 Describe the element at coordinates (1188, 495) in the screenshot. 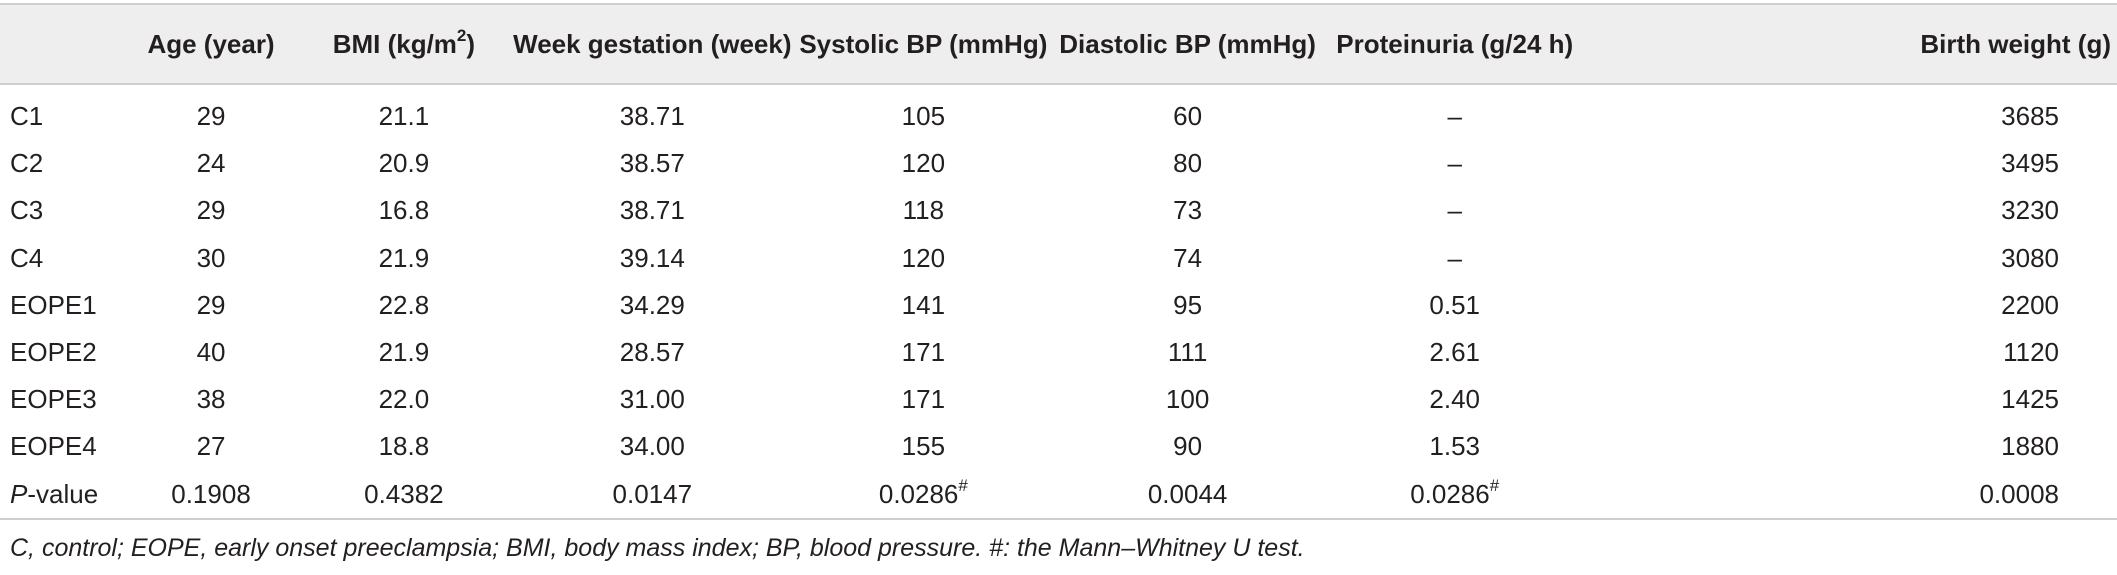

I see `pvalue-diastolic: 0.0044` at that location.